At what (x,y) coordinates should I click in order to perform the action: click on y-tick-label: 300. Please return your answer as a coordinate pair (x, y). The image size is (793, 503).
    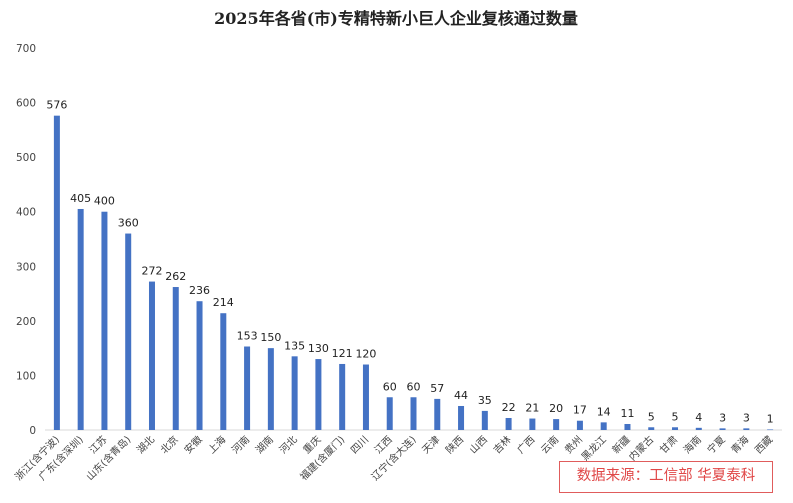
    Looking at the image, I should click on (26, 267).